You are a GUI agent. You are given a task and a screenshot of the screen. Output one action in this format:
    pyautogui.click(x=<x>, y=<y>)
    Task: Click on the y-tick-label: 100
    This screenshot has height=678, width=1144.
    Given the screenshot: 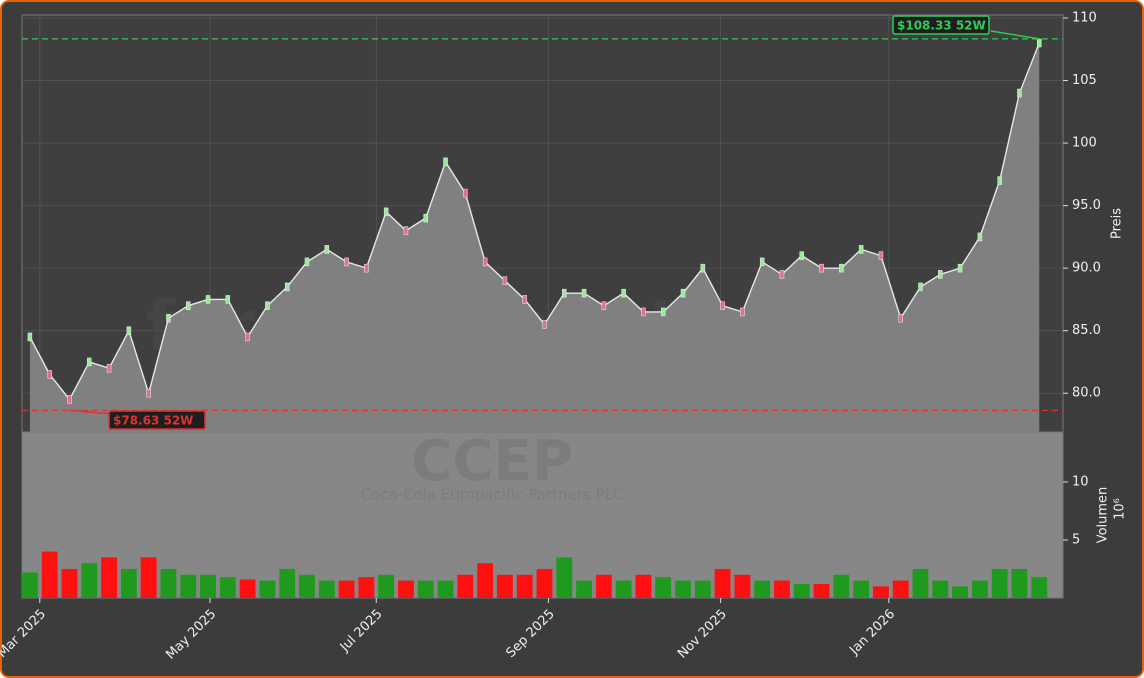 What is the action you would take?
    pyautogui.click(x=1084, y=143)
    